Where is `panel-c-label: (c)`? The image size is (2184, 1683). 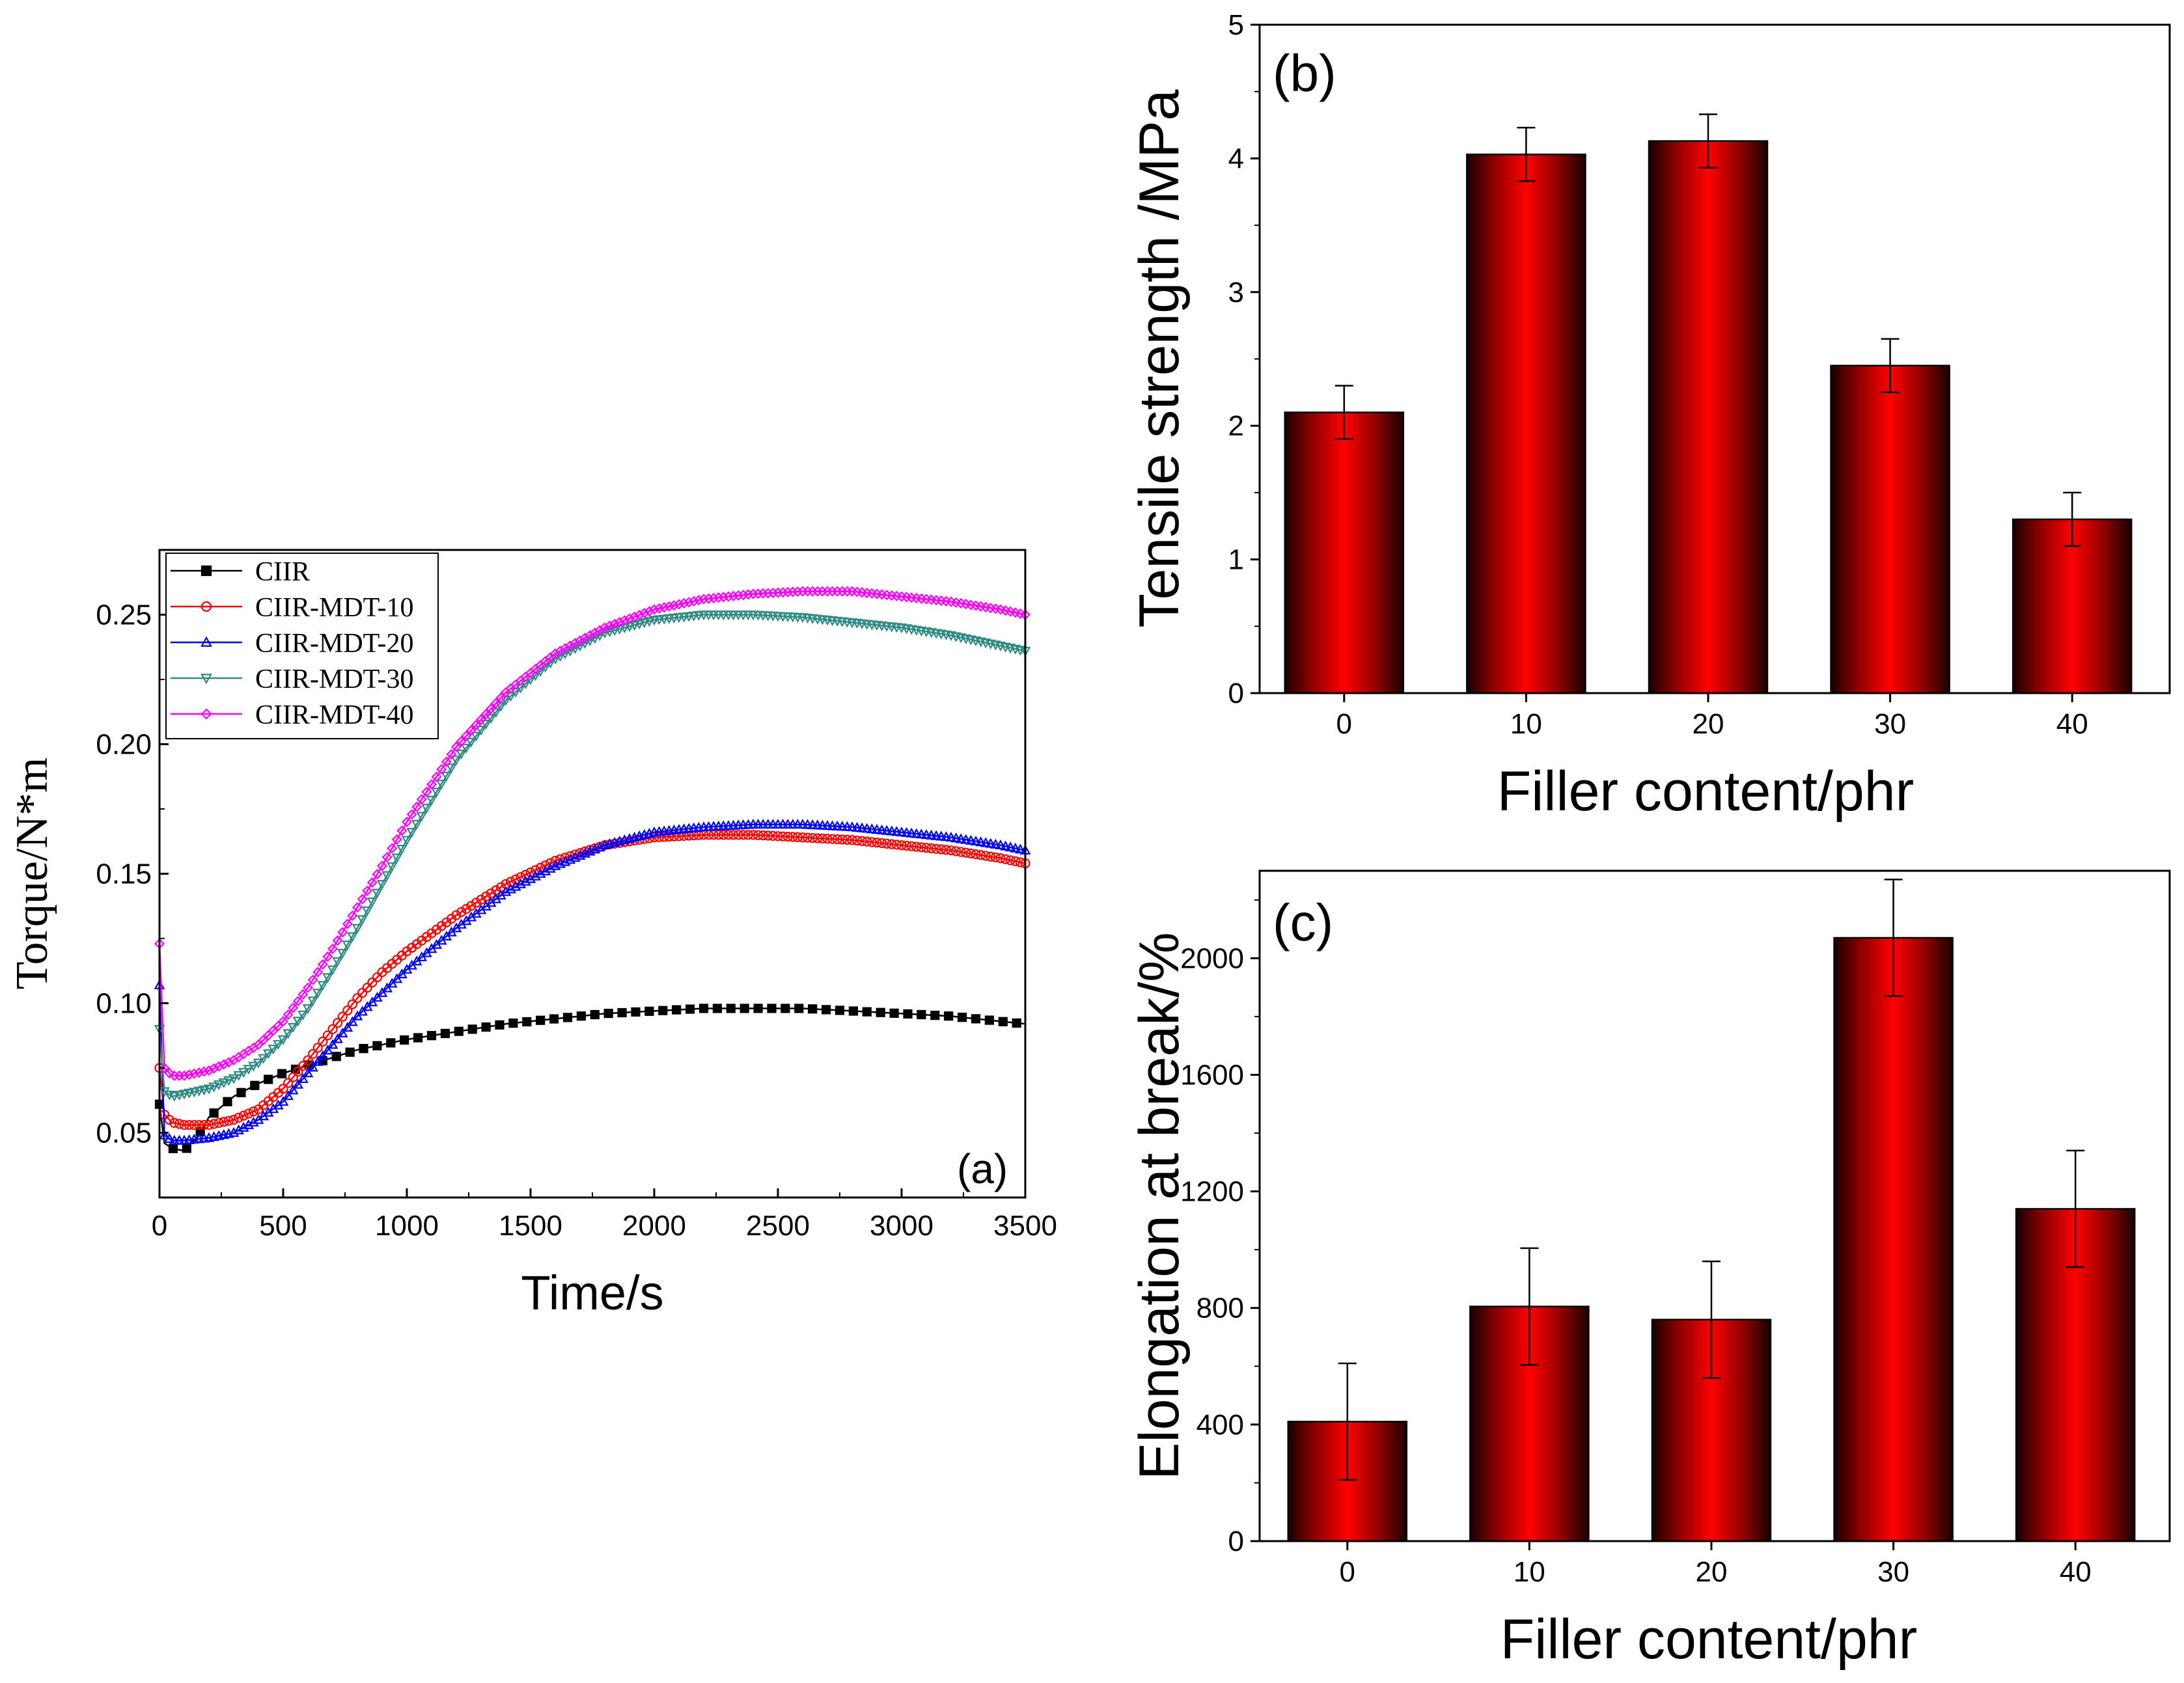 panel-c-label: (c) is located at coordinates (1303, 922).